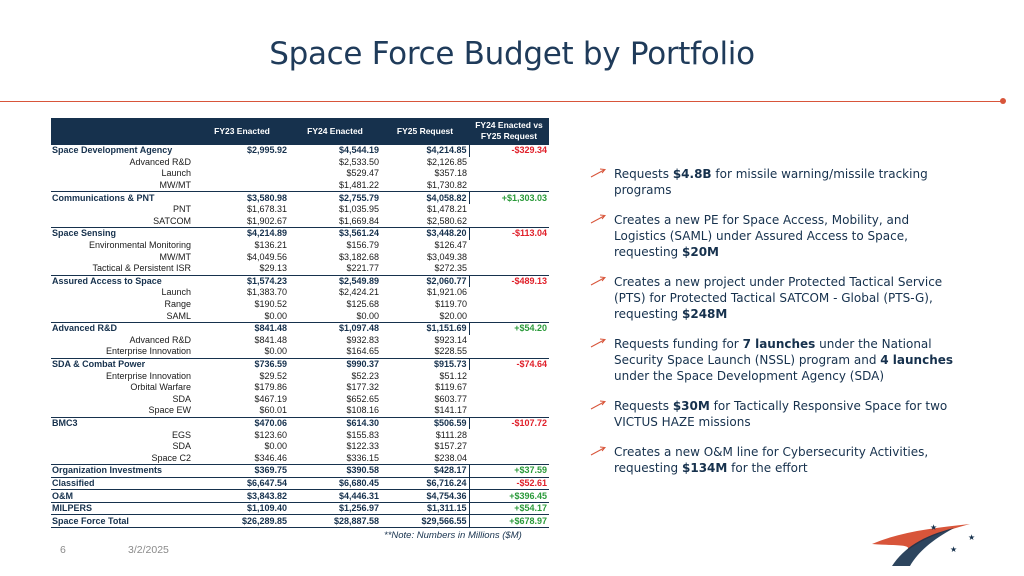 The image size is (1024, 576). What do you see at coordinates (335, 521) in the screenshot?
I see `cell-fy24: $28,887.58` at bounding box center [335, 521].